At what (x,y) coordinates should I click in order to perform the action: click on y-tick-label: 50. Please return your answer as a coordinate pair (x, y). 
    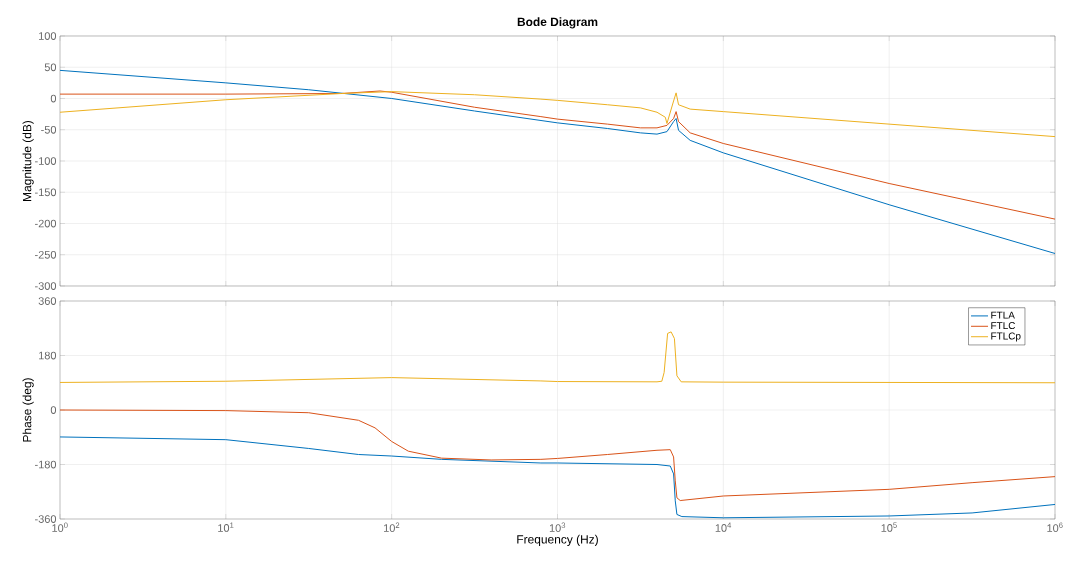
    Looking at the image, I should click on (50, 67).